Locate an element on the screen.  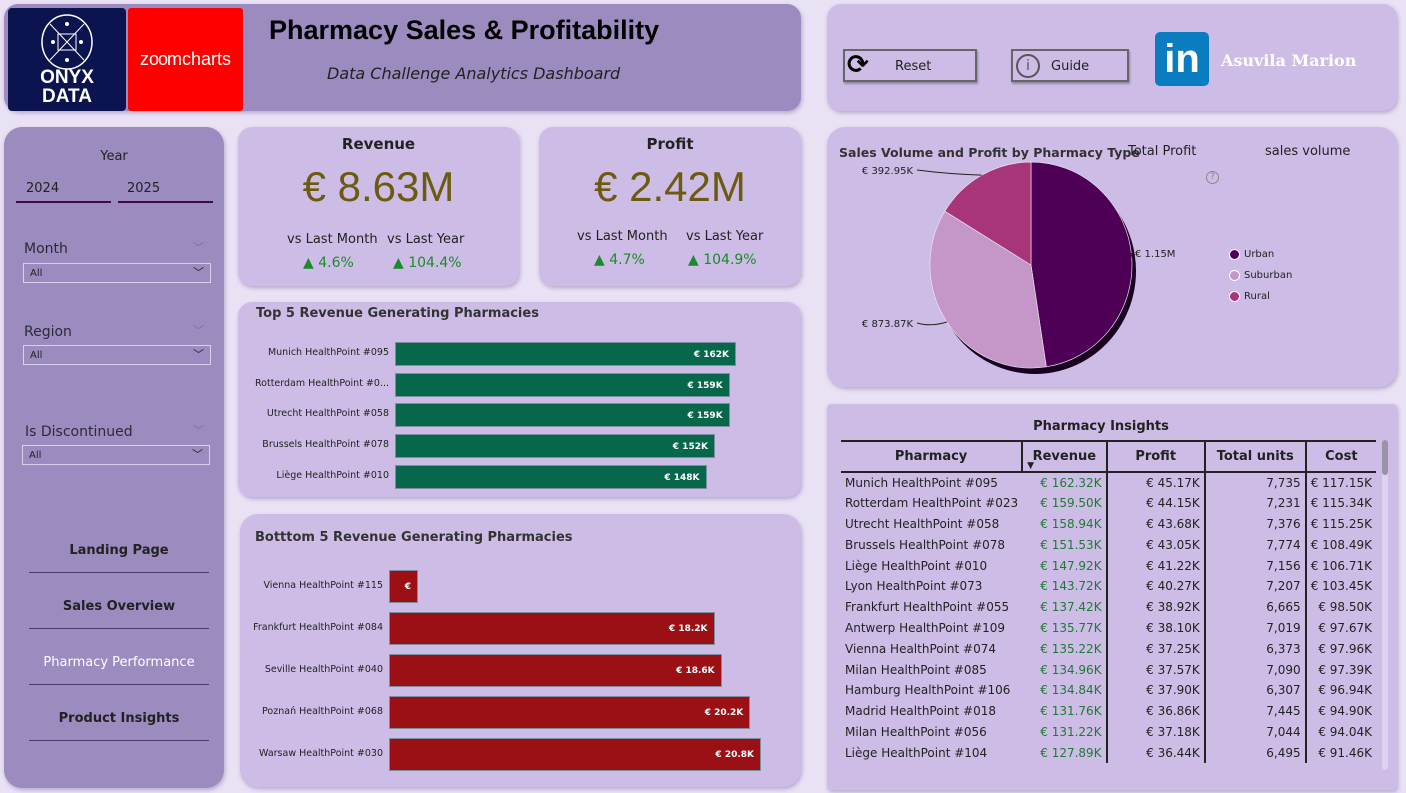
bar-category-label: Brussels HealthPoint #078 is located at coordinates (325, 445).